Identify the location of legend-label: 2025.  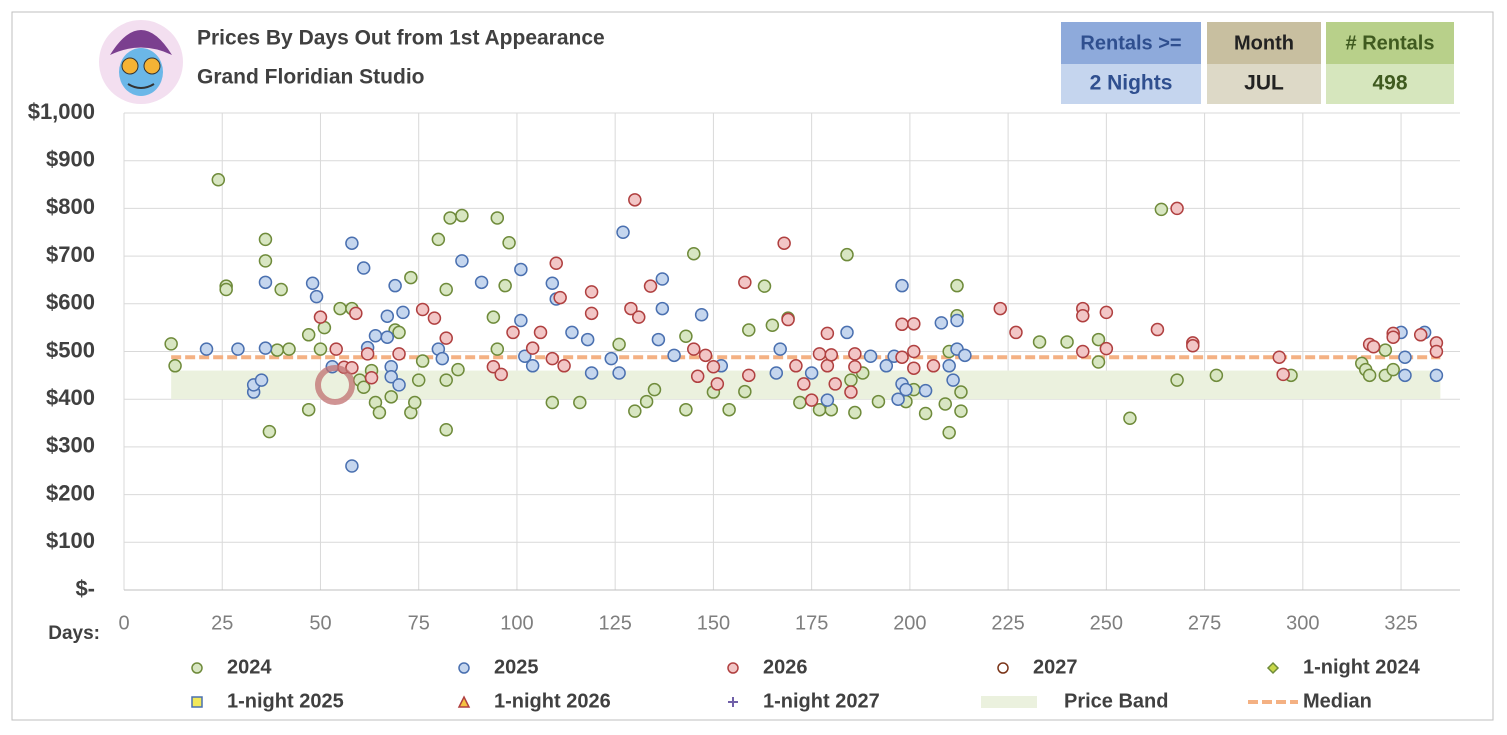
(516, 667).